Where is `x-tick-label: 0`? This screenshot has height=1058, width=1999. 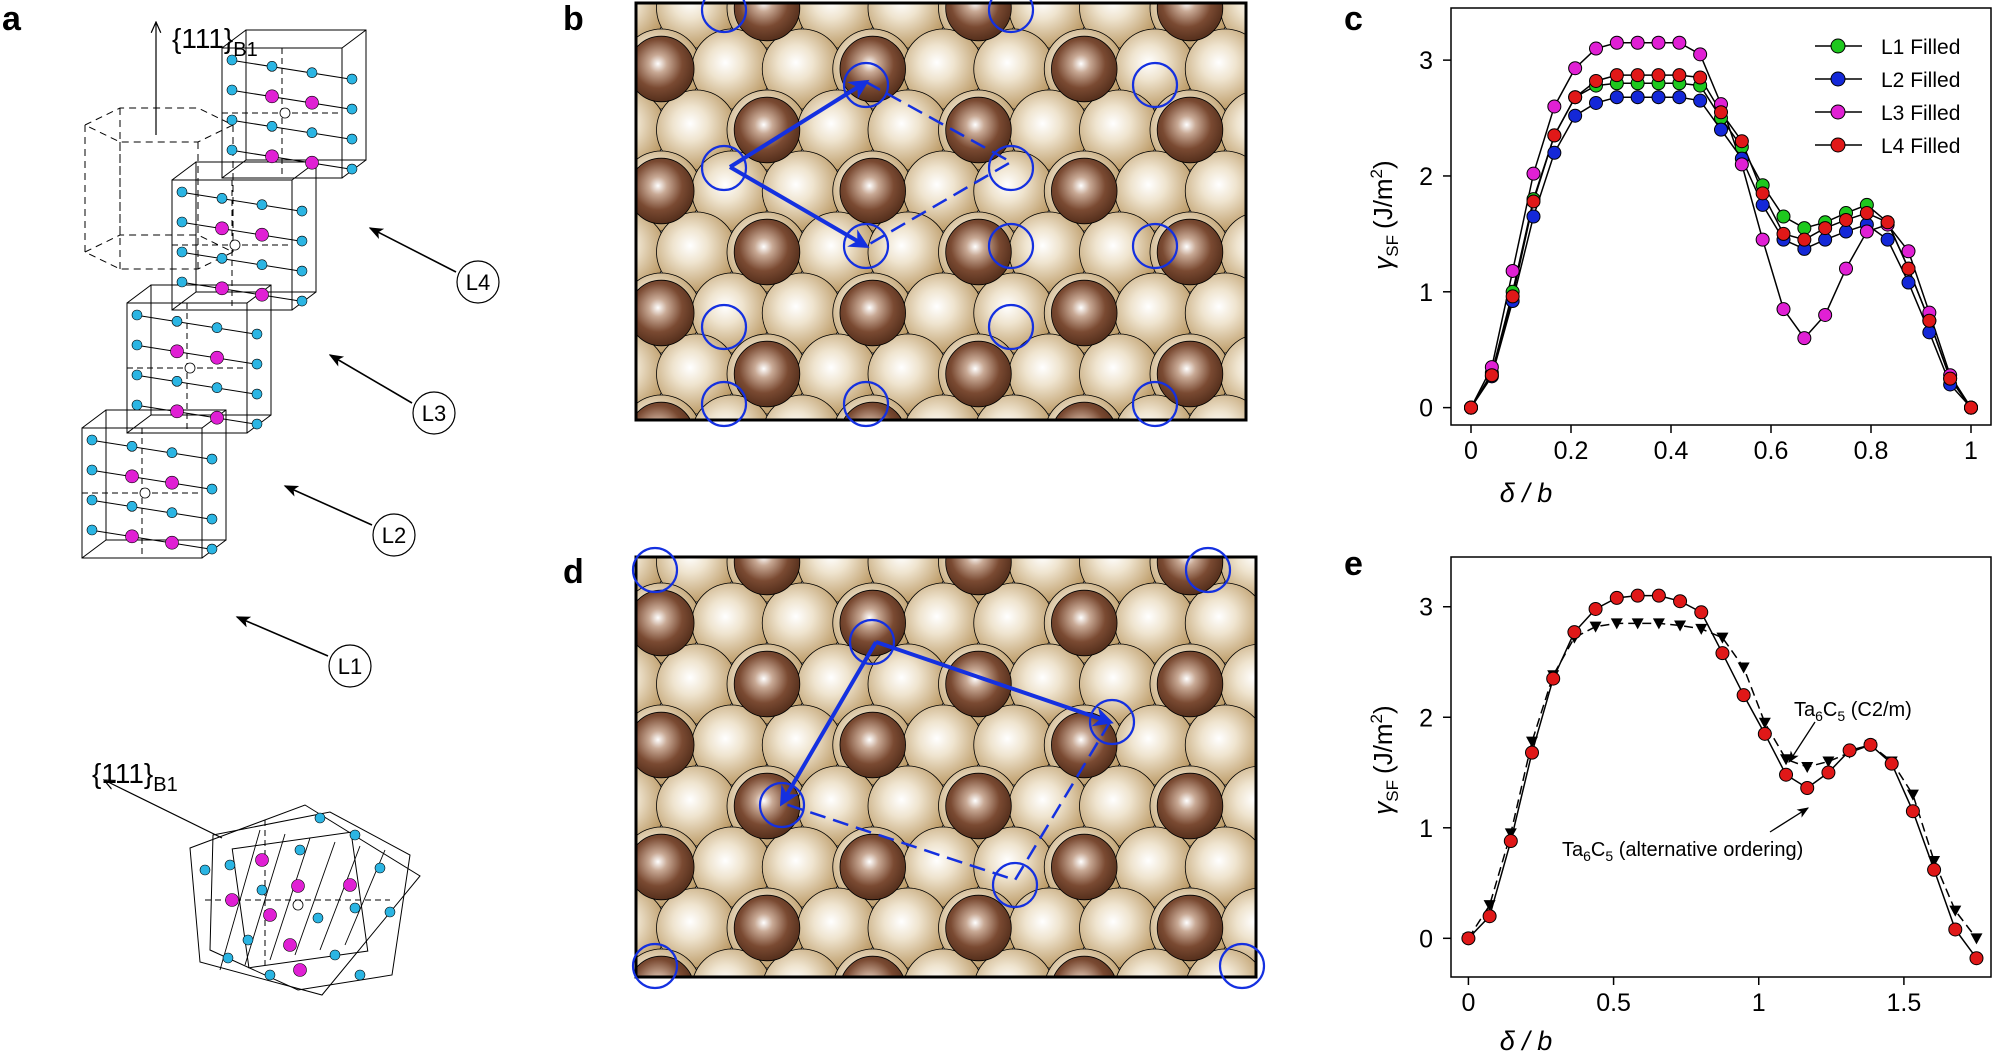
x-tick-label: 0 is located at coordinates (1471, 451).